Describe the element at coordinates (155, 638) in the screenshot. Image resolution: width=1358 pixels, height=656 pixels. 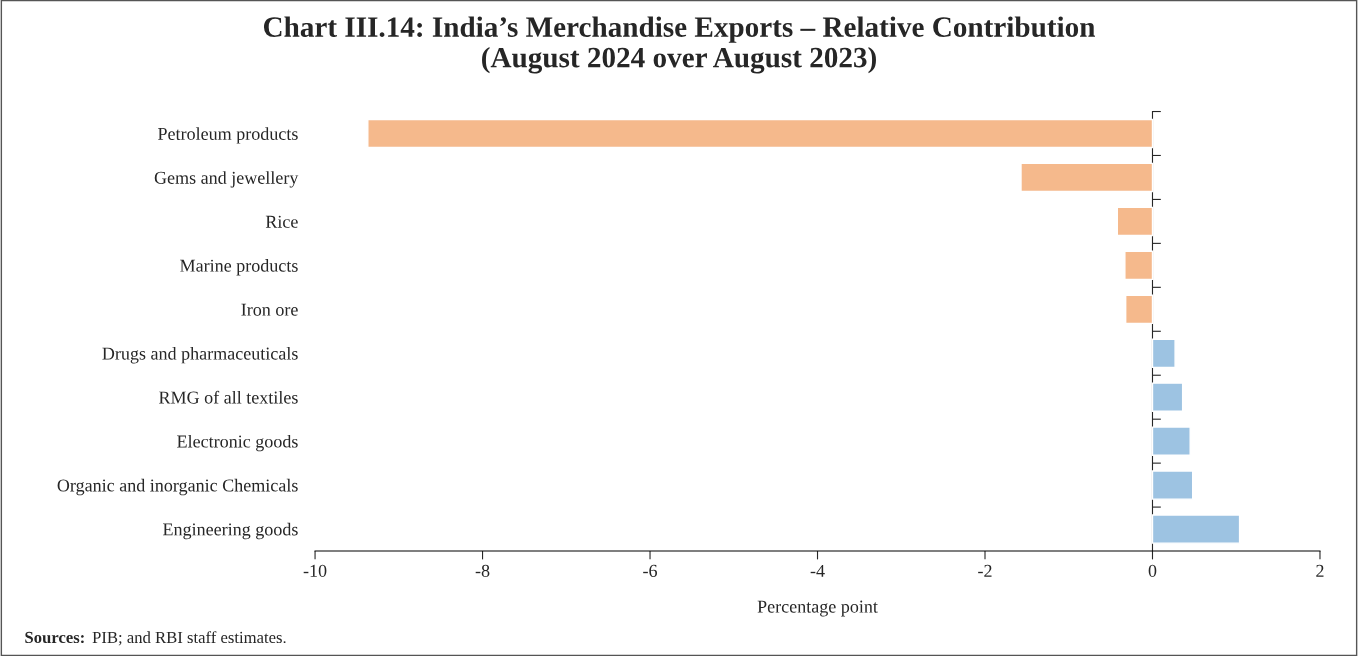
I see `source-note: Sources: PIB; and RBI staff estimates.` at that location.